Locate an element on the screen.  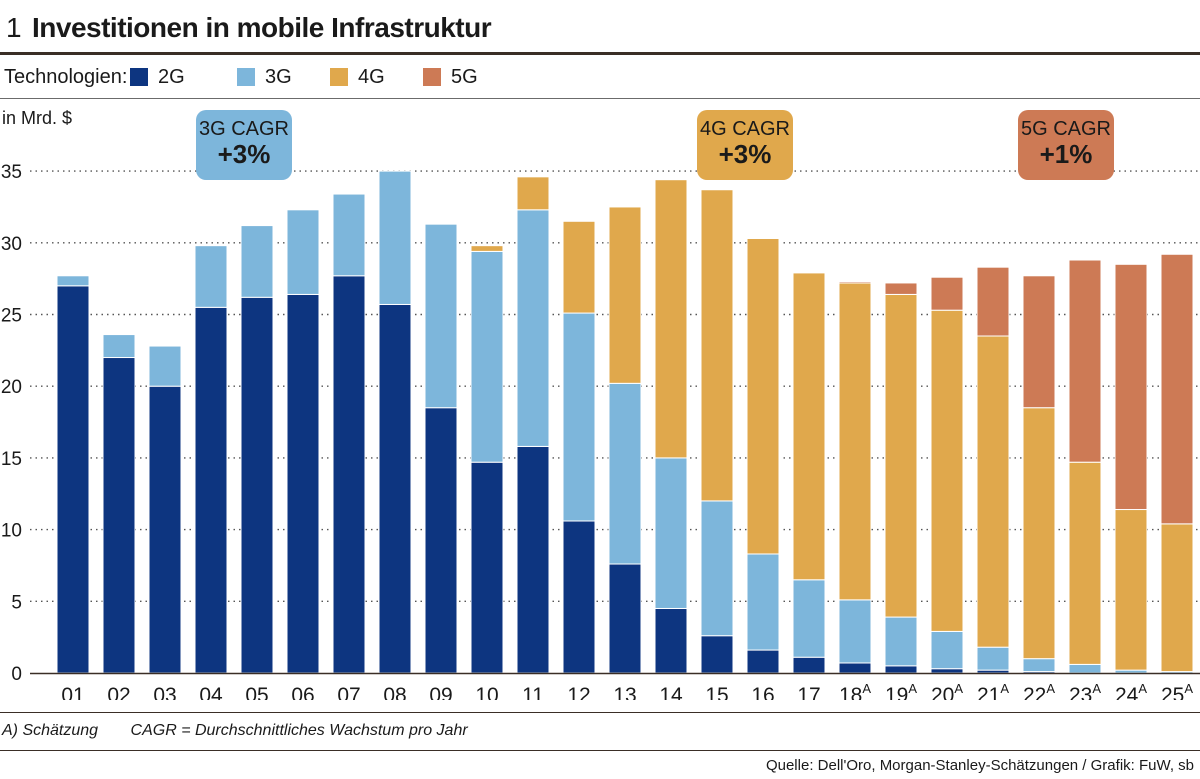
x-tick-label-24: 24A is located at coordinates (1131, 690).